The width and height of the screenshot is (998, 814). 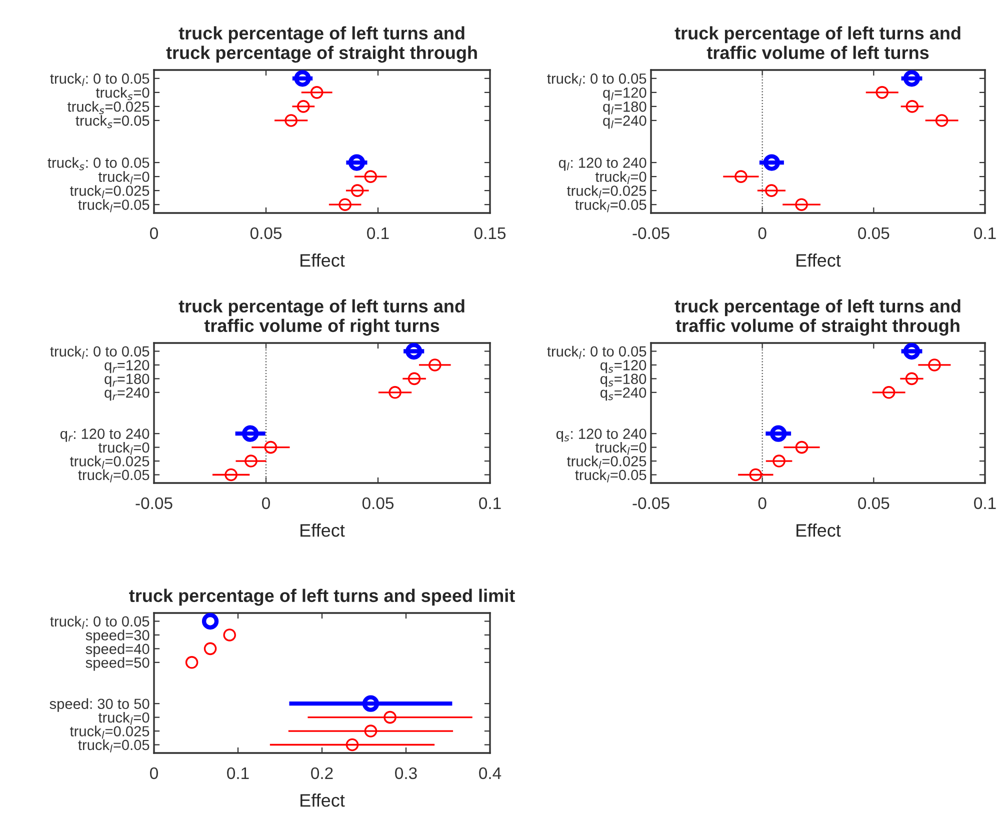 I want to click on chart-title: truck percentage of left turns and truck percentage of straight through, so click(x=321, y=44).